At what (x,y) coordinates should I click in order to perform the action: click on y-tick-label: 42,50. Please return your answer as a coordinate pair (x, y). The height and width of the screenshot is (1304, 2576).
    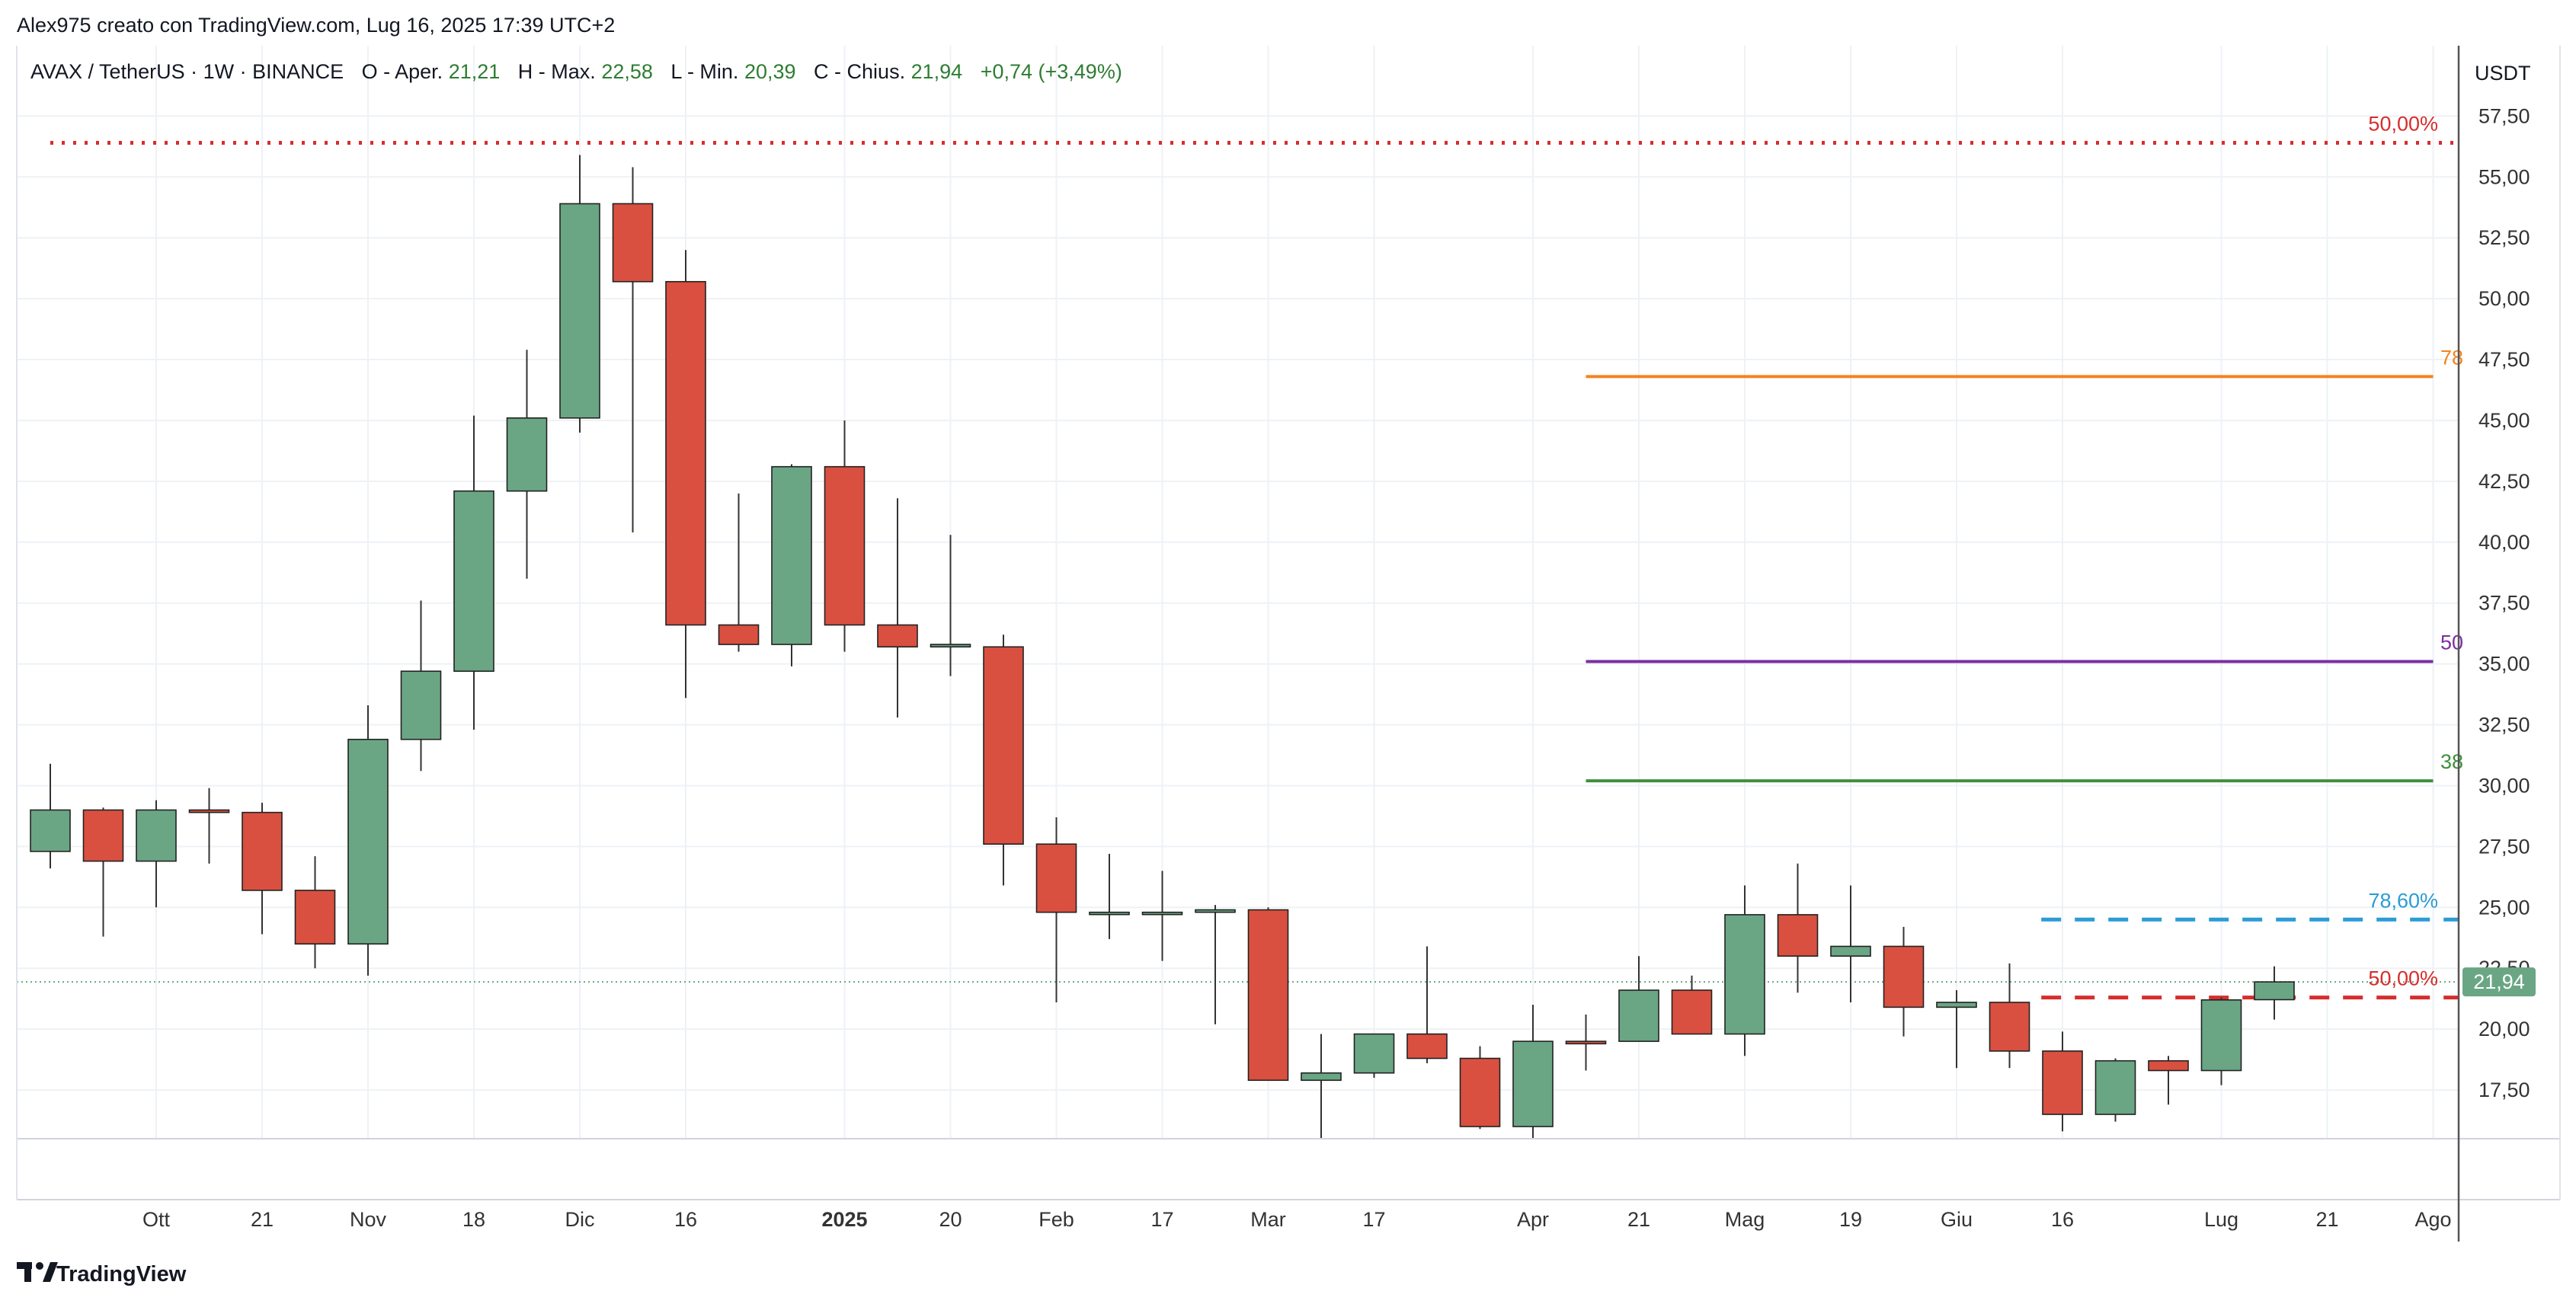
    Looking at the image, I should click on (2504, 481).